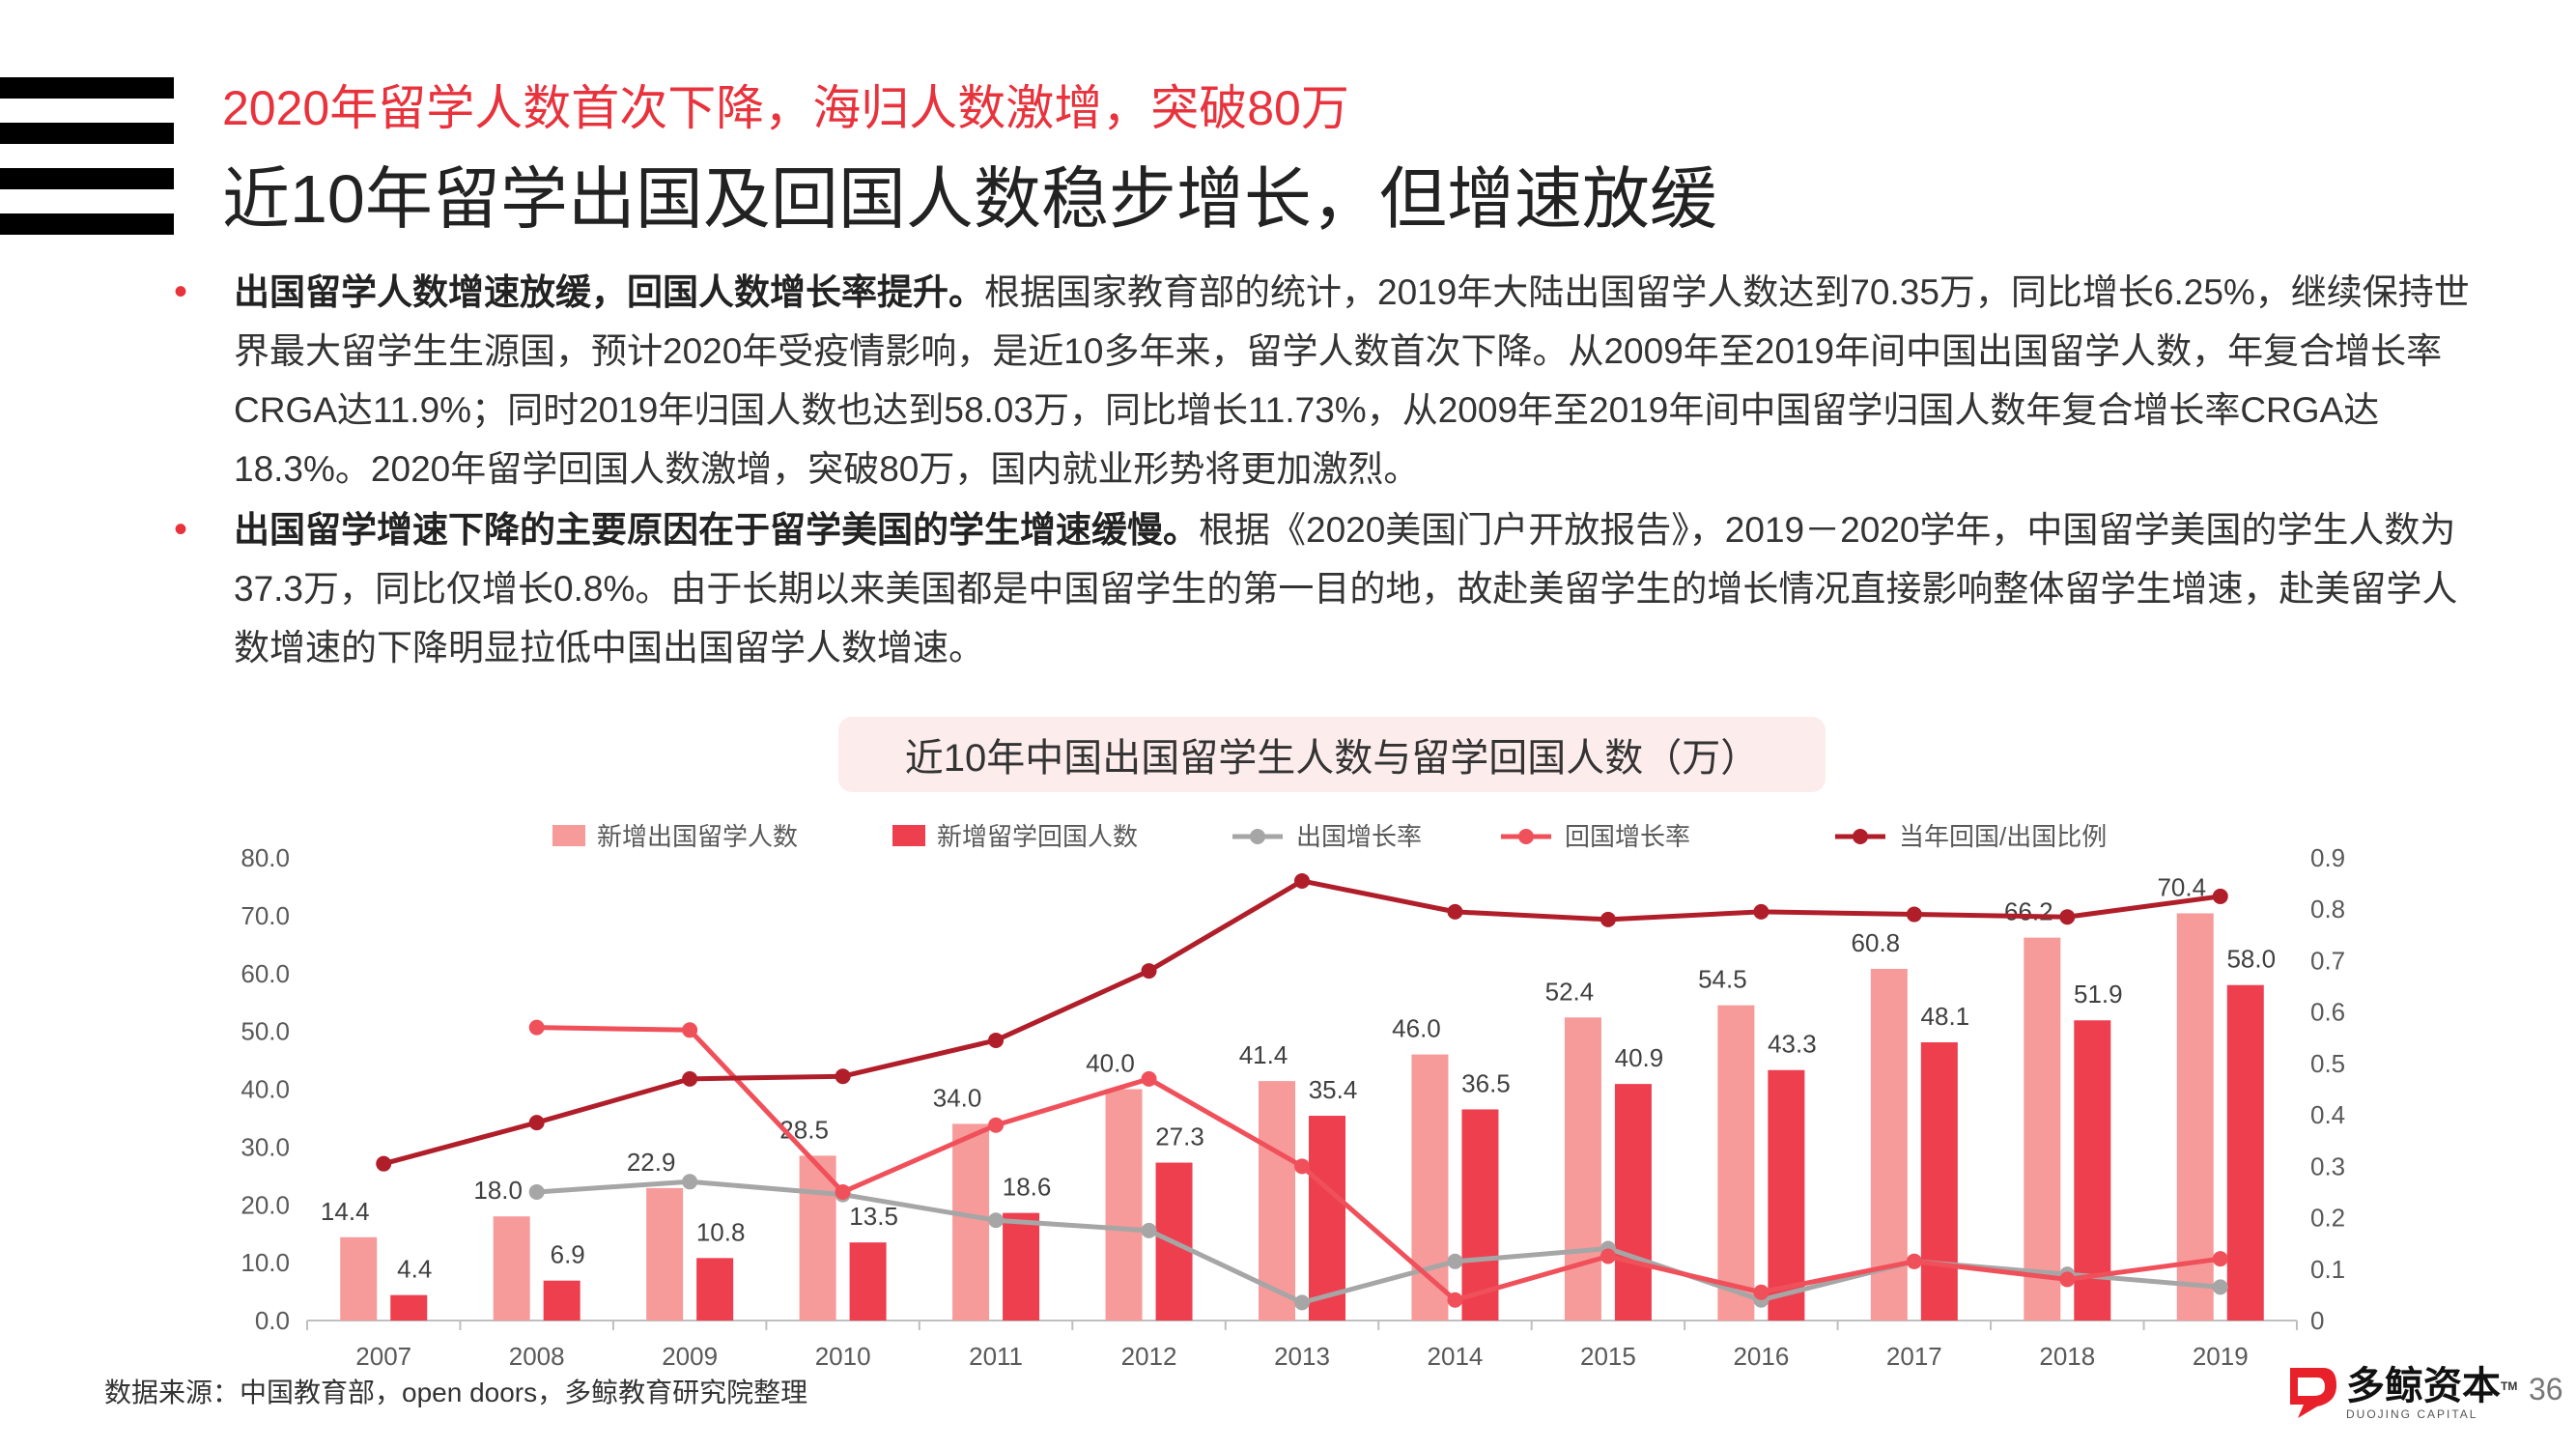  I want to click on x-tick-label: 2019, so click(2221, 1356).